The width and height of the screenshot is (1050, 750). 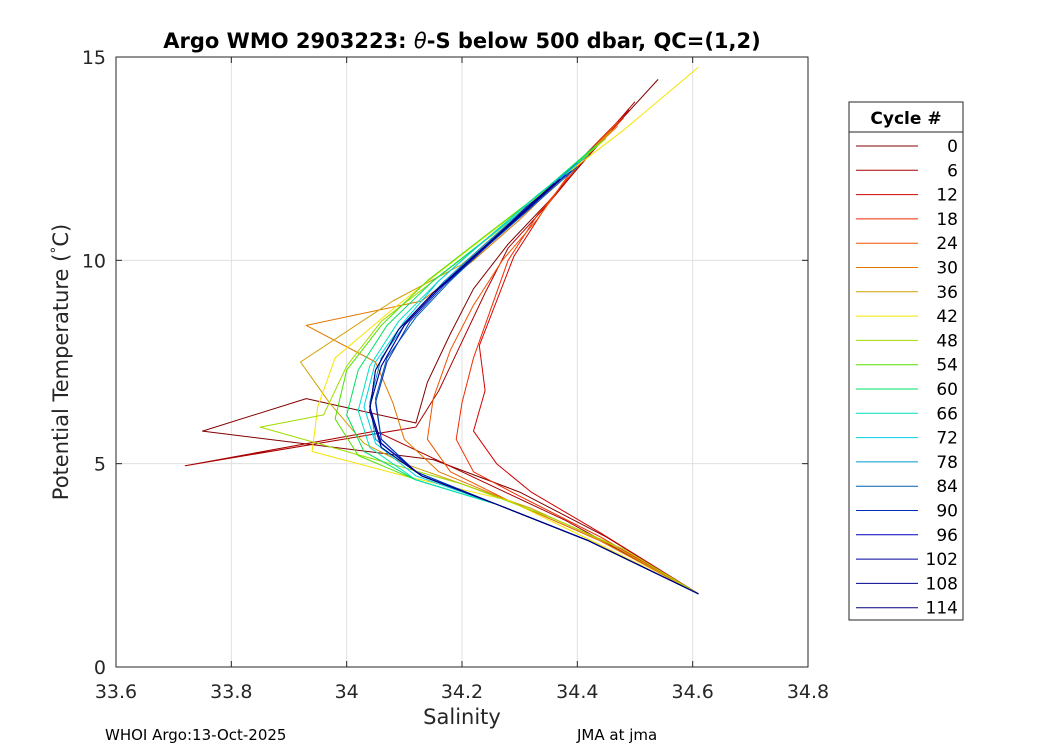 What do you see at coordinates (577, 692) in the screenshot?
I see `x-tick-label: 34.4` at bounding box center [577, 692].